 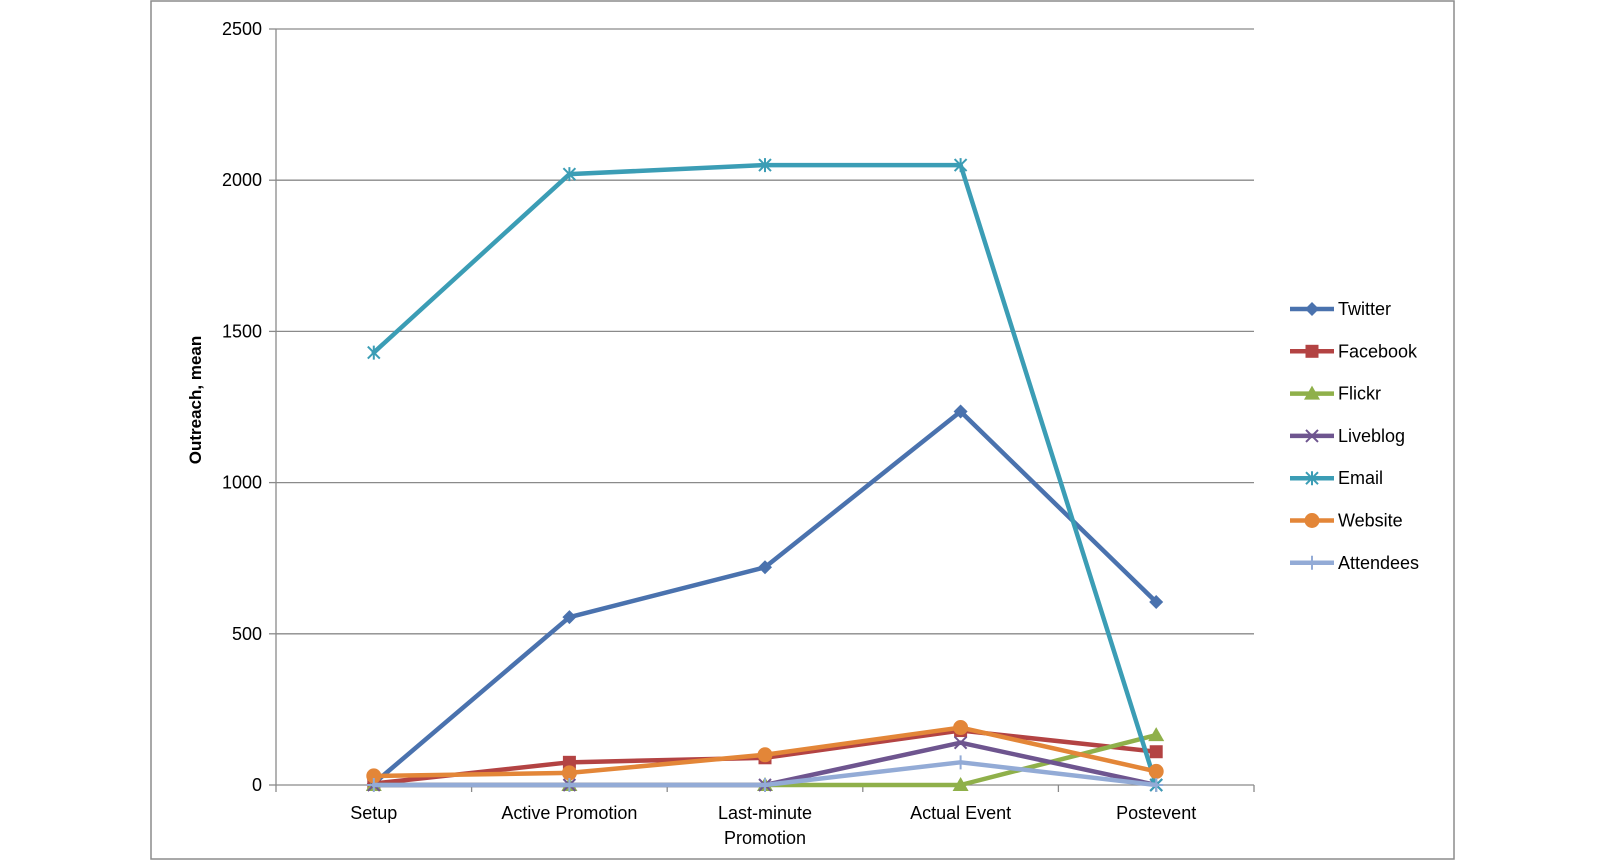 I want to click on y-tick-label-0: 0, so click(x=257, y=785).